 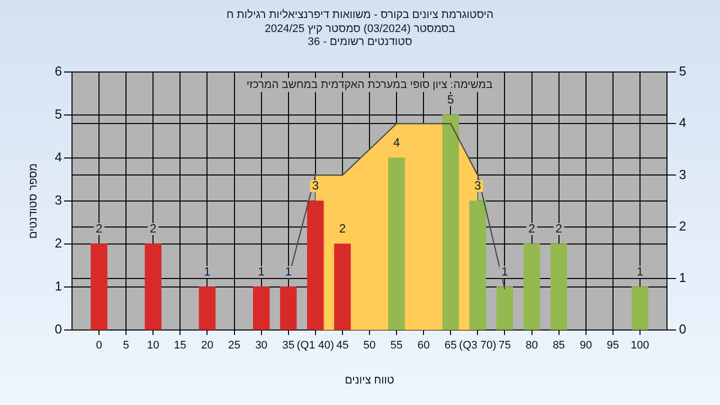 What do you see at coordinates (613, 346) in the screenshot?
I see `x-tick-label: 95` at bounding box center [613, 346].